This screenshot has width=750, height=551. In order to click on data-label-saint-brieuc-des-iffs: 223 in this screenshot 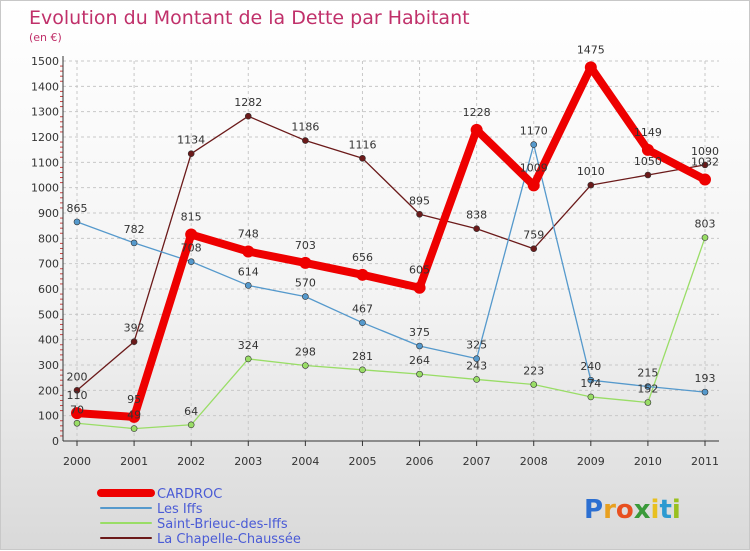, I will do `click(533, 371)`.